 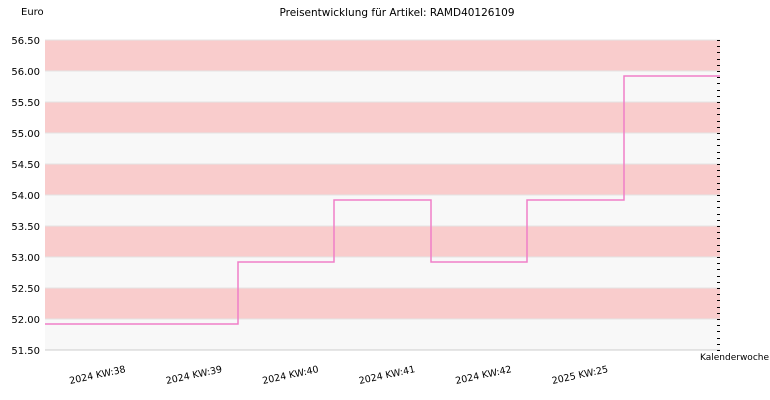 What do you see at coordinates (25, 165) in the screenshot?
I see `y-tick-label: 54.50` at bounding box center [25, 165].